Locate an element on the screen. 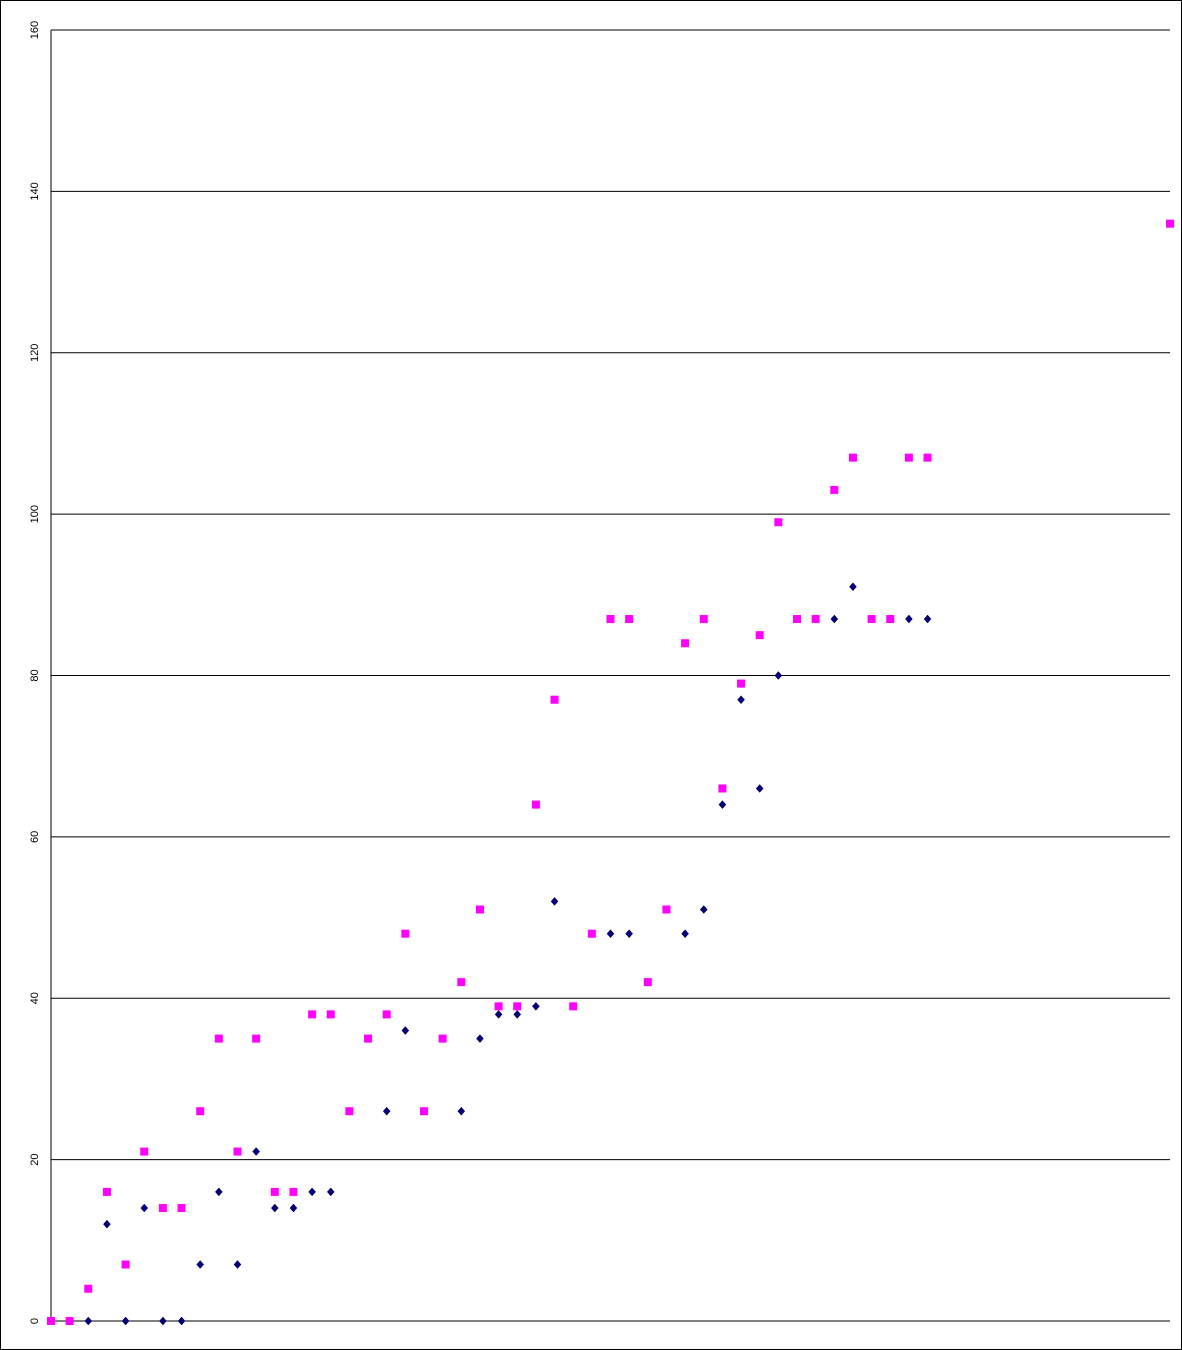 This screenshot has height=1350, width=1182. y-tick-label: 20 is located at coordinates (35, 1160).